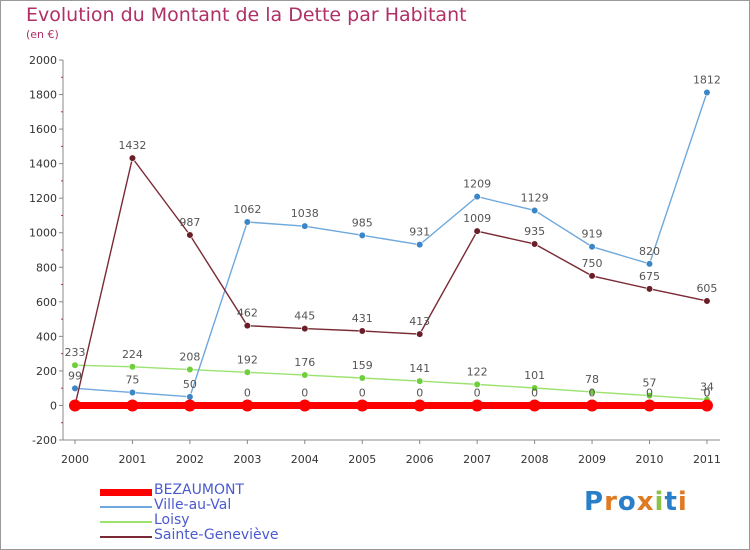  Describe the element at coordinates (46, 267) in the screenshot. I see `y-tick-label: 800` at that location.